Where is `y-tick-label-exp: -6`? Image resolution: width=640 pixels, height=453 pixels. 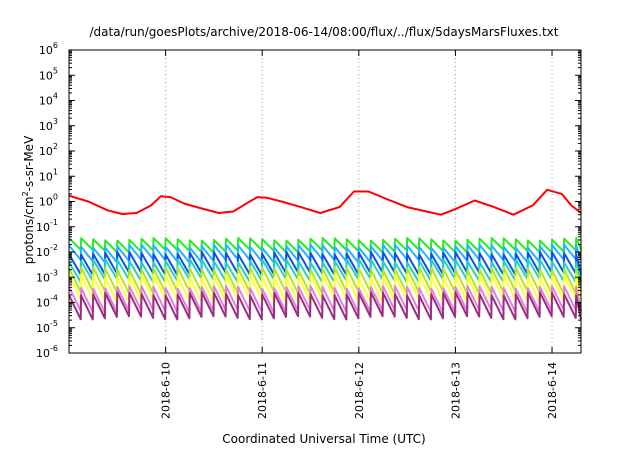 y-tick-label-exp: -6 is located at coordinates (54, 348).